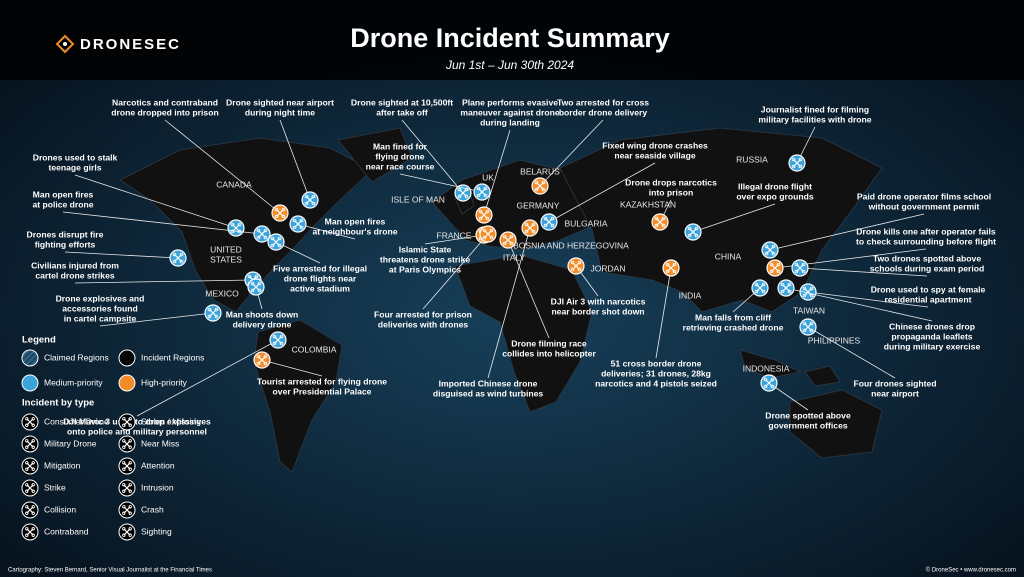 This screenshot has width=1024, height=577. Describe the element at coordinates (76, 357) in the screenshot. I see `legend-label: Claimed Regions` at that location.